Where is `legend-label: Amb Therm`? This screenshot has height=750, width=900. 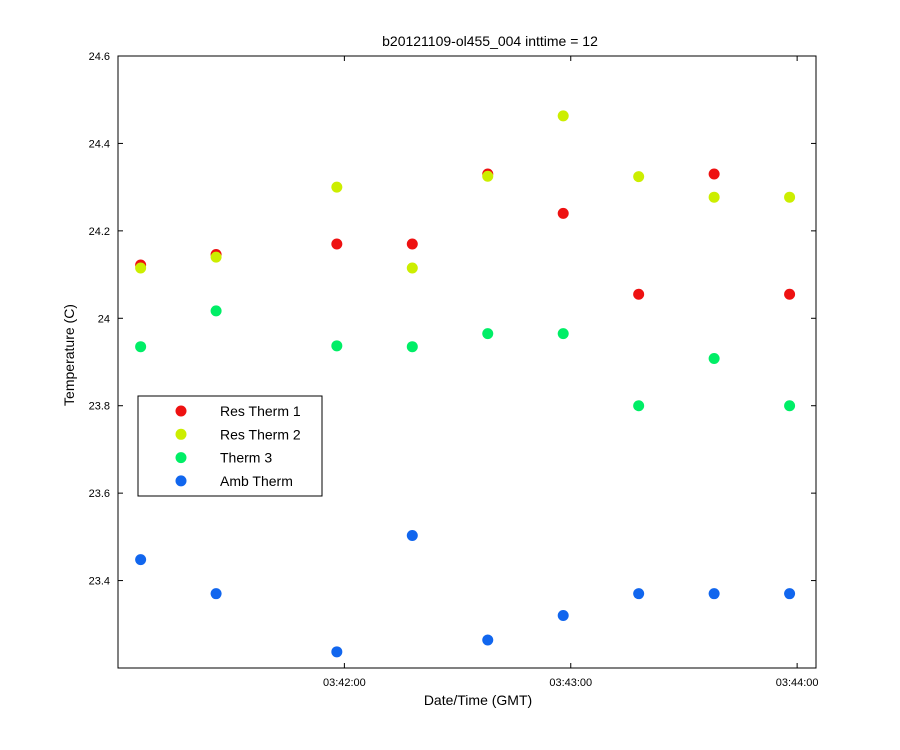 legend-label: Amb Therm is located at coordinates (256, 481).